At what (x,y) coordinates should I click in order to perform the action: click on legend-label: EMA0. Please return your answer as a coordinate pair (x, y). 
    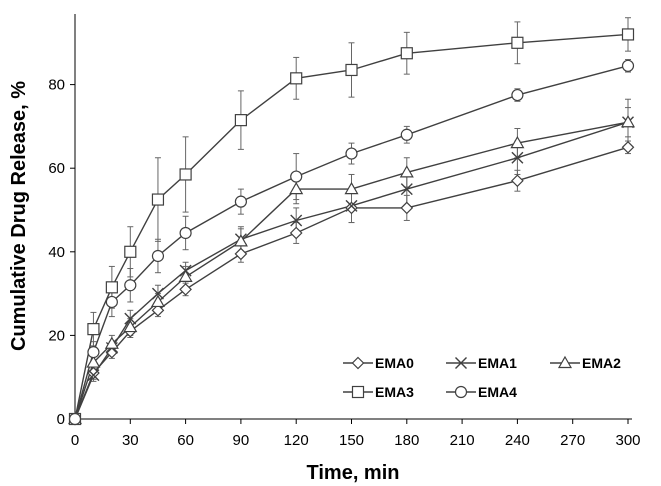
    Looking at the image, I should click on (394, 363).